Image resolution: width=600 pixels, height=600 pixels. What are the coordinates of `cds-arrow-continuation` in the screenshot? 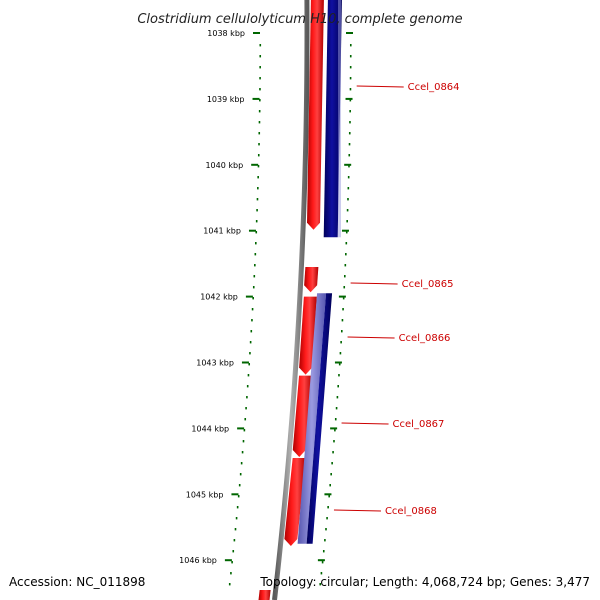 It's located at (264, 595).